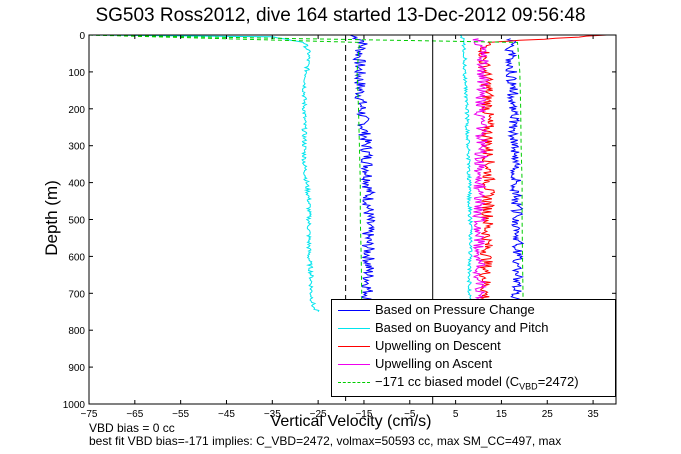  What do you see at coordinates (434, 363) in the screenshot?
I see `legend-label-ascent: Upwelling on Ascent` at bounding box center [434, 363].